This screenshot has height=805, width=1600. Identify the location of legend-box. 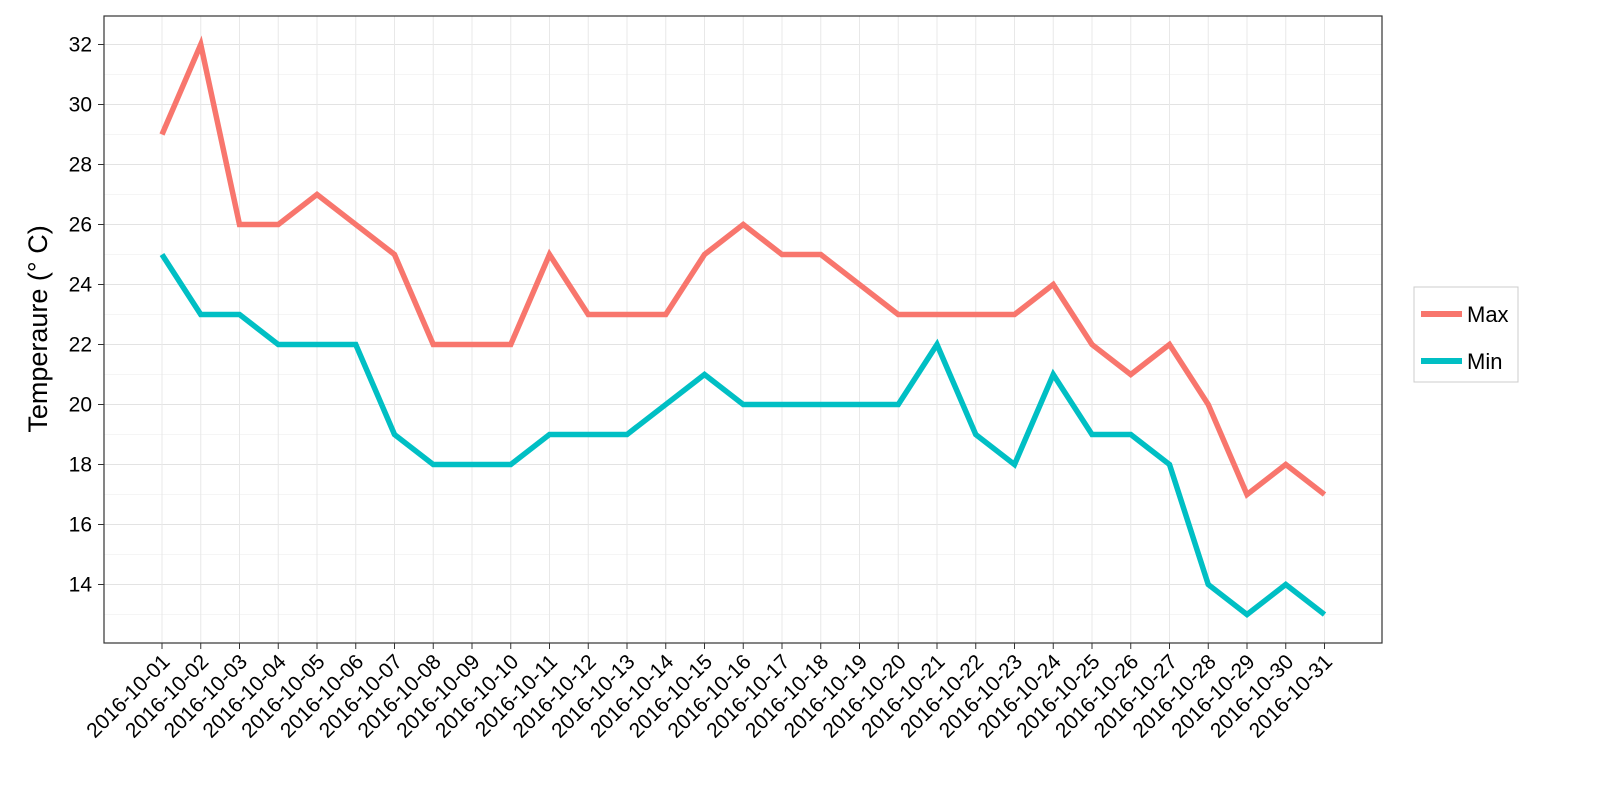
(1466, 334).